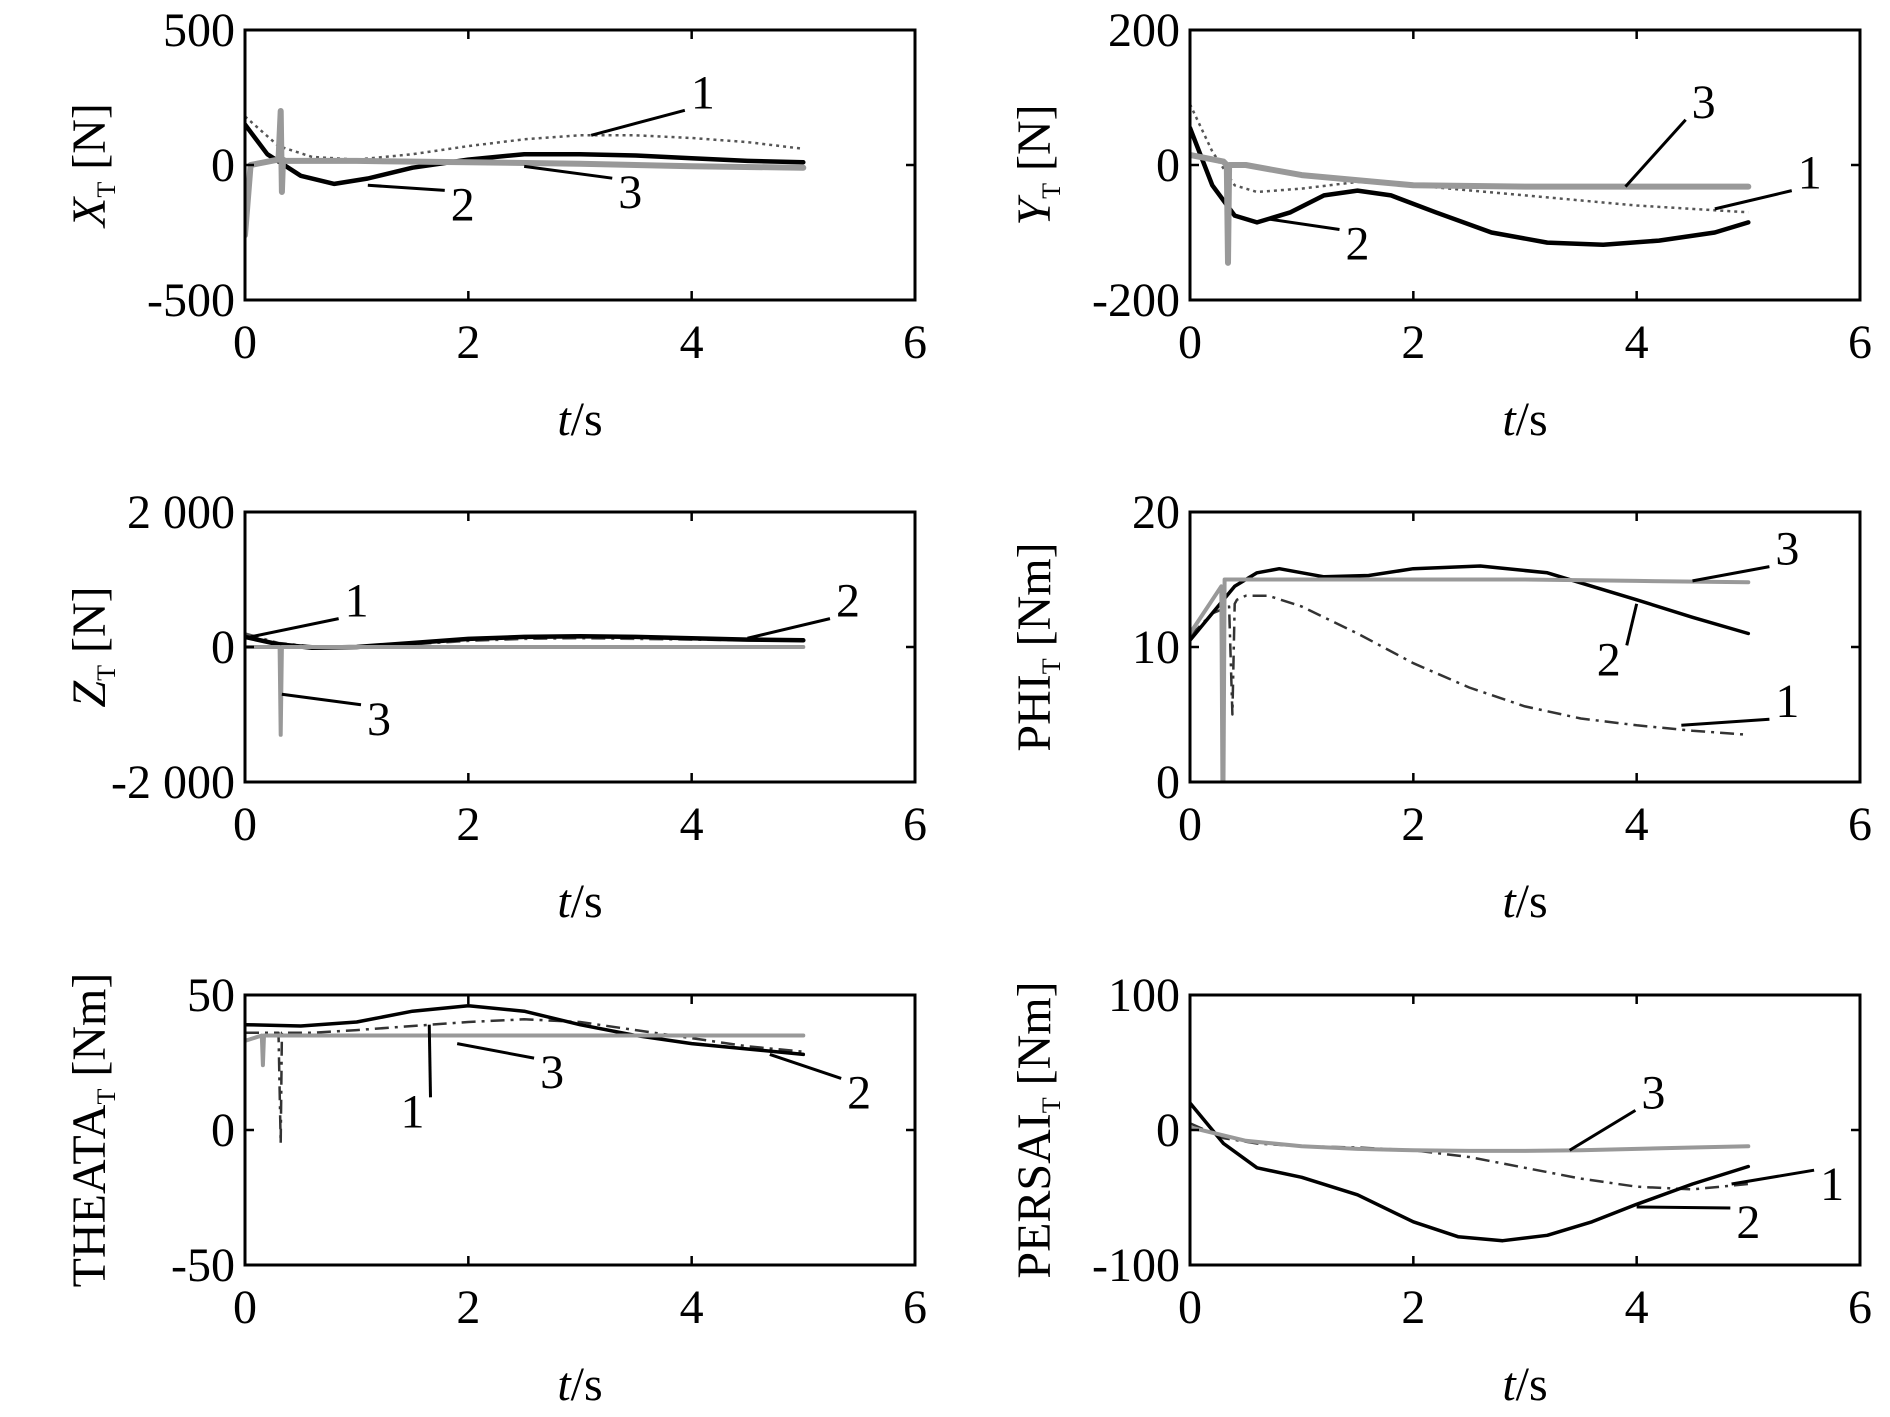 Image resolution: width=1890 pixels, height=1417 pixels. I want to click on y-tick-label: 20, so click(1156, 512).